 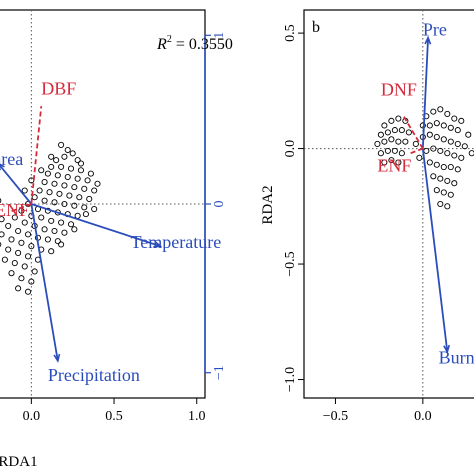 I want to click on env-arrow-label: Temperature, so click(x=176, y=242).